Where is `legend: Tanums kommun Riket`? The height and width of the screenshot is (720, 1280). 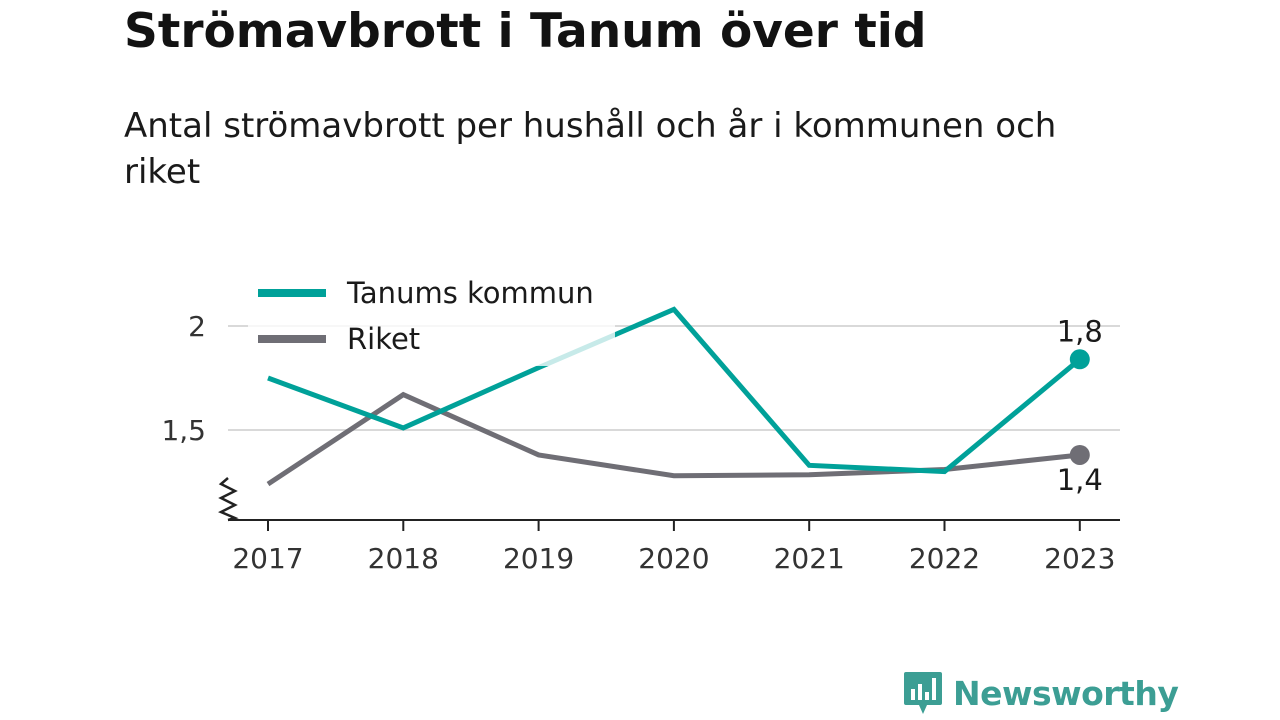
legend: Tanums kommun Riket is located at coordinates (431, 318).